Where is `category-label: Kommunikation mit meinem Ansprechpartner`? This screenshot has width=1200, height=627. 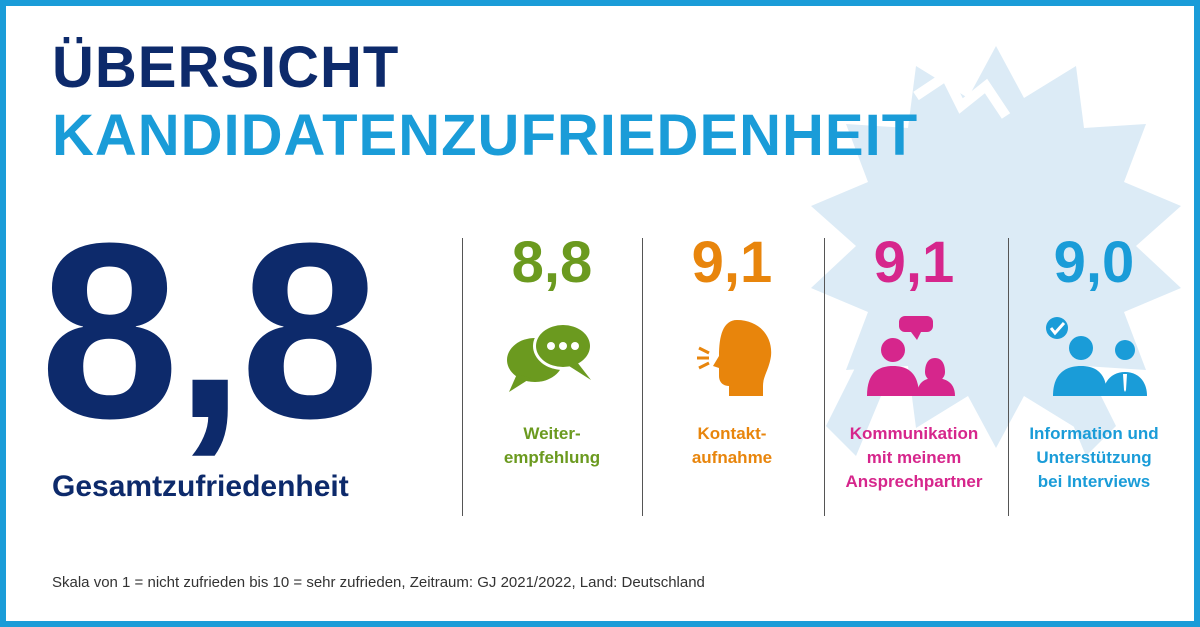
category-label: Kommunikation mit meinem Ansprechpartner is located at coordinates (914, 457).